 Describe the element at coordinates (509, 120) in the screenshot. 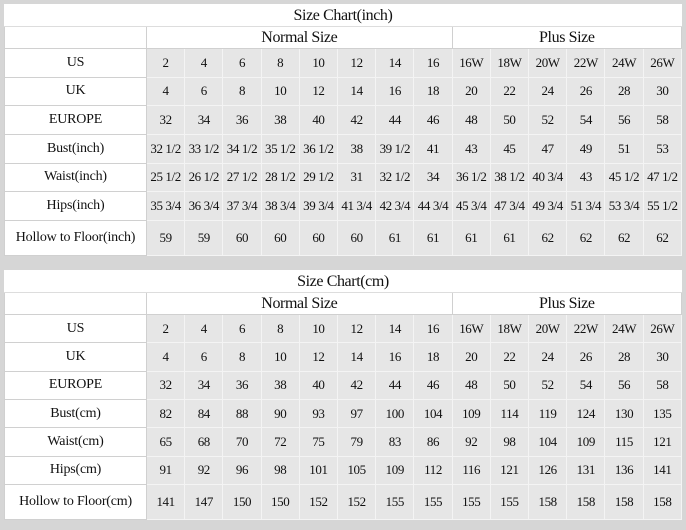

I see `size-value: 50` at that location.